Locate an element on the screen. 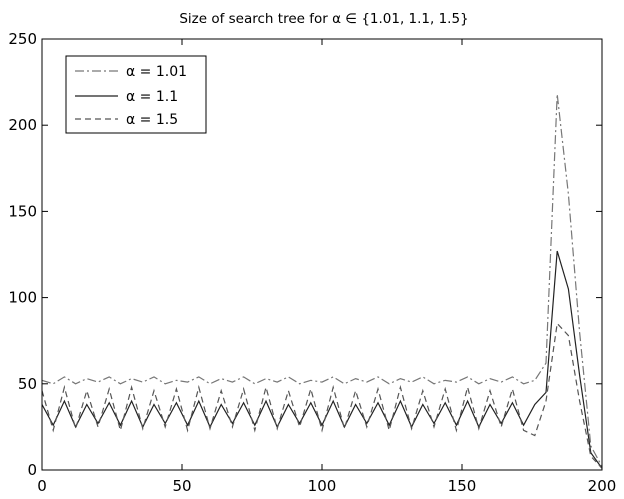 The width and height of the screenshot is (624, 499). y-tick-label: 200 is located at coordinates (22, 125).